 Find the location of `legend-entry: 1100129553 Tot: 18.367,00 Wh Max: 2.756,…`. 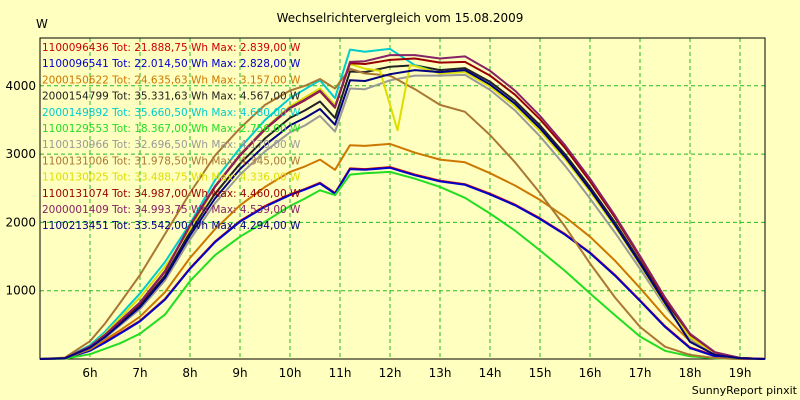

legend-entry: 1100129553 Tot: 18.367,00 Wh Max: 2.756,… is located at coordinates (171, 129).